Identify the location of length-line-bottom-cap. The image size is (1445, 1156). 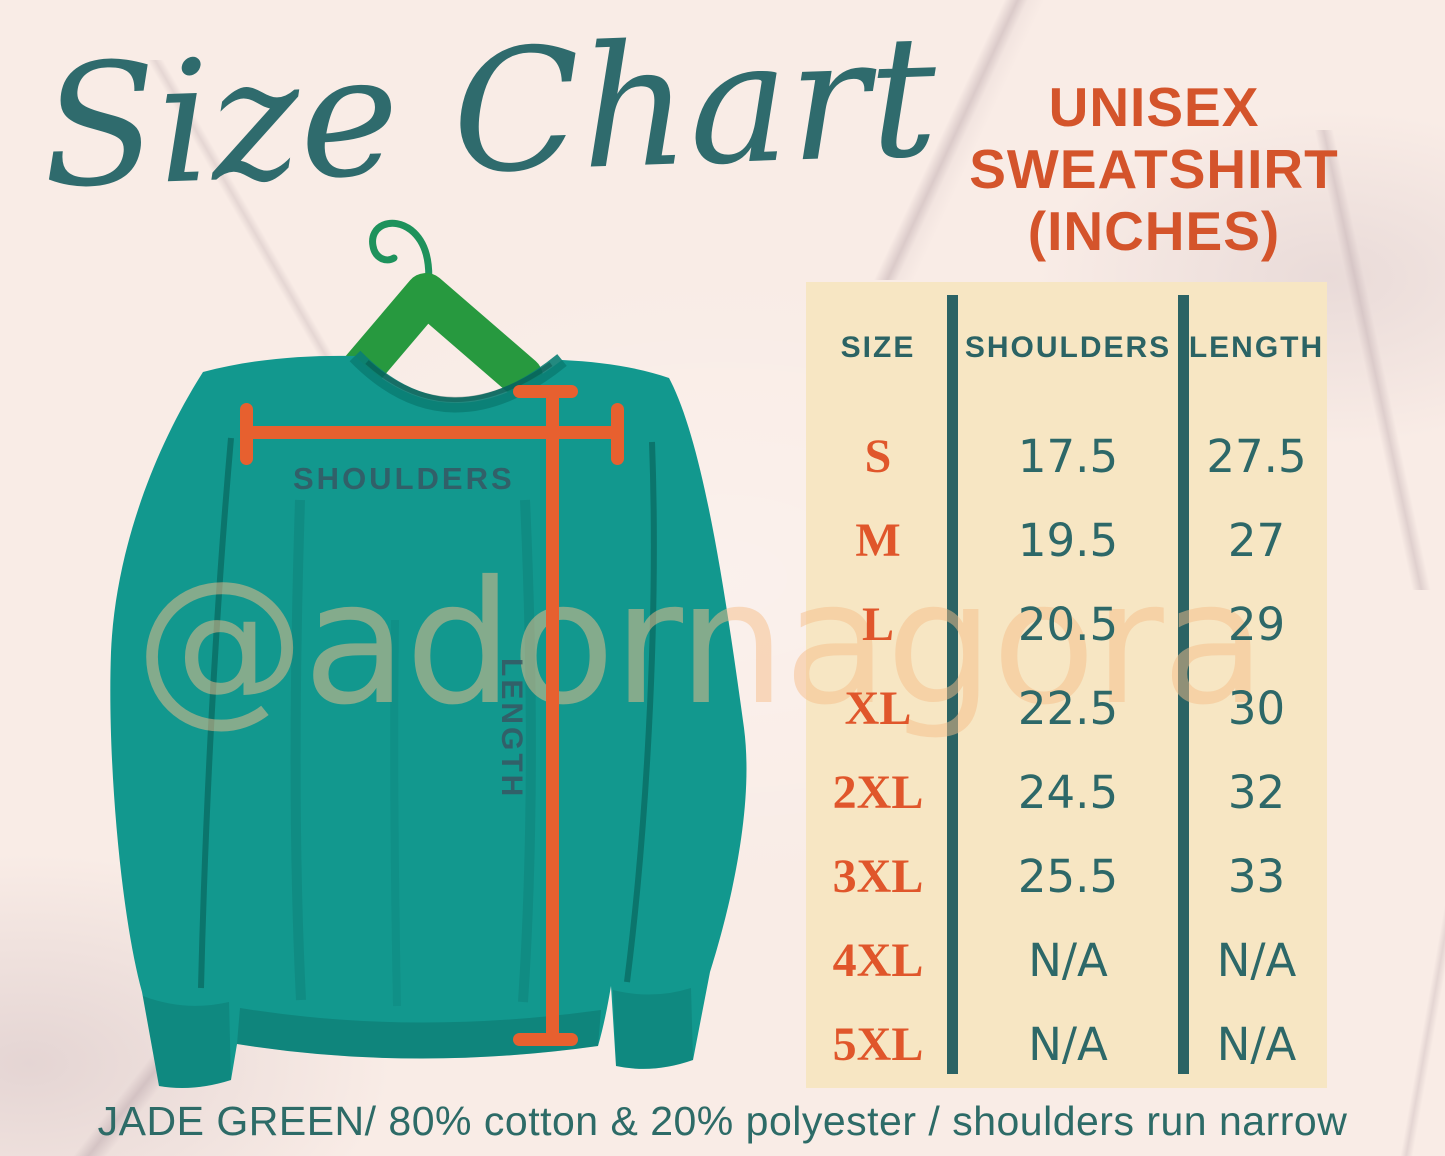
(545, 1039).